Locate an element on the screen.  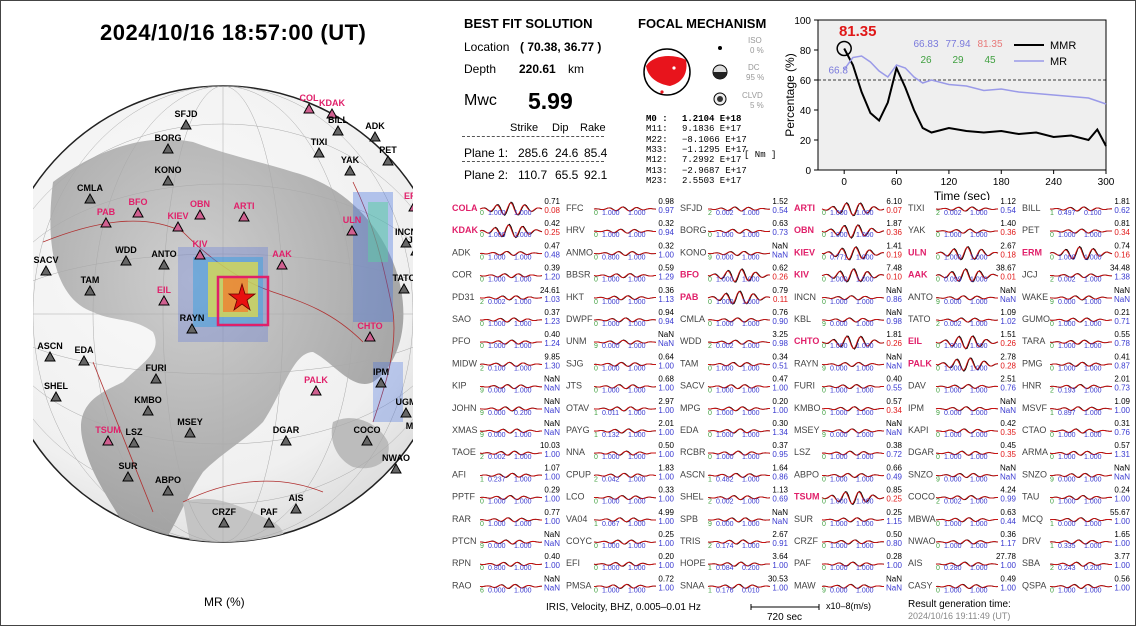
weight-a: 0.174 is located at coordinates (725, 546).